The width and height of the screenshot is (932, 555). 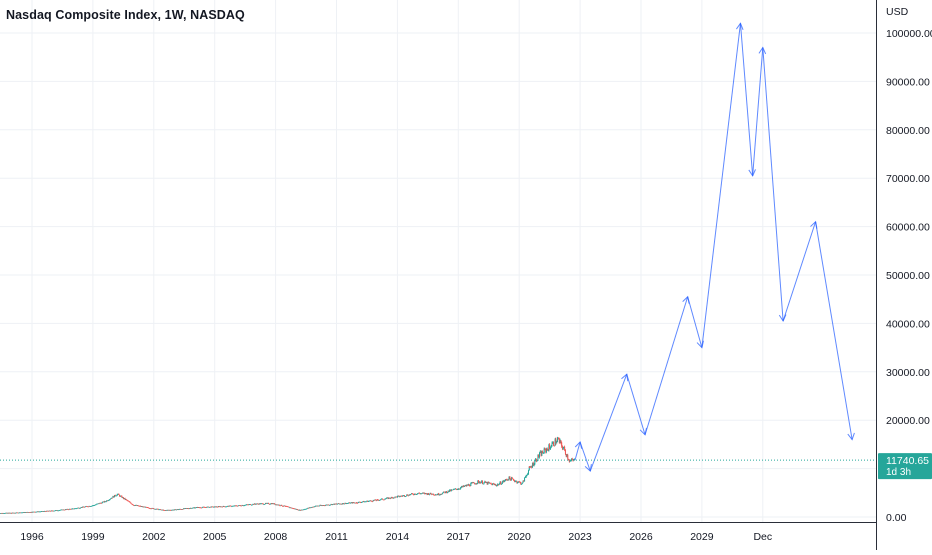 I want to click on x-tick-label: 2026, so click(x=641, y=537).